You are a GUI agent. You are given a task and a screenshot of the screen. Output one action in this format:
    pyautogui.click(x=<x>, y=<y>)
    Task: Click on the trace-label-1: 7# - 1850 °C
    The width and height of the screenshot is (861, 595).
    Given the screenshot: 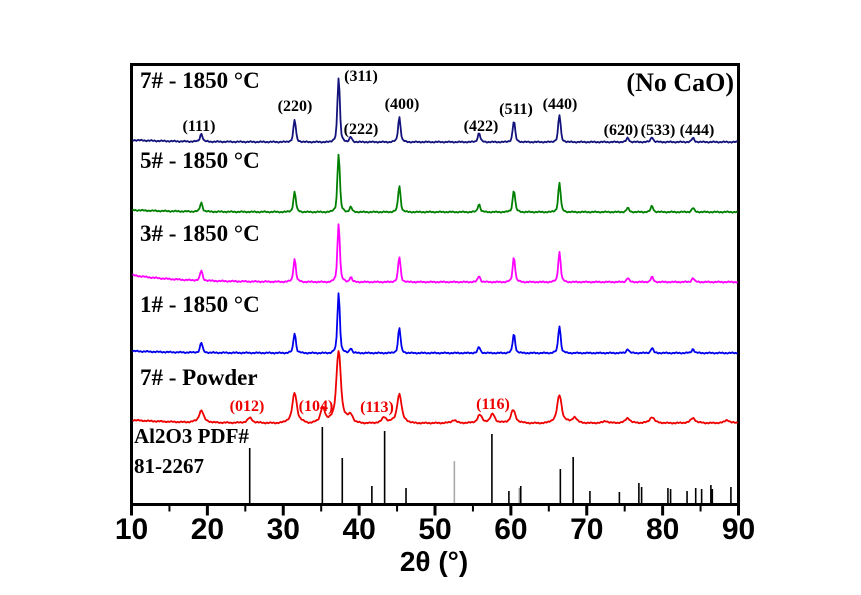 What is the action you would take?
    pyautogui.click(x=200, y=80)
    